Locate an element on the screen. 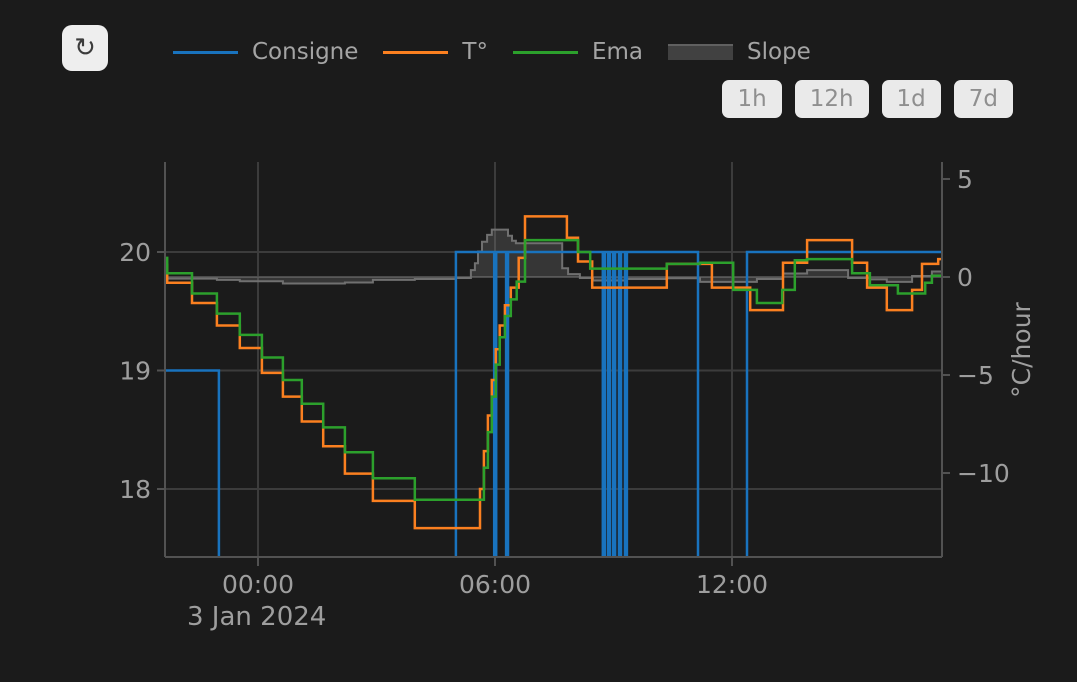 This screenshot has height=682, width=1077. range-button-1d: 1d is located at coordinates (911, 99).